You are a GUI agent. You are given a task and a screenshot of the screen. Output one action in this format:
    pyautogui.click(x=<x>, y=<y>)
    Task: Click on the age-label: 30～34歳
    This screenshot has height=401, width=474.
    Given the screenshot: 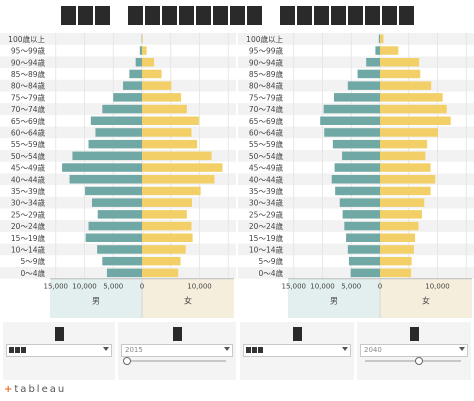 What is the action you would take?
    pyautogui.click(x=266, y=203)
    